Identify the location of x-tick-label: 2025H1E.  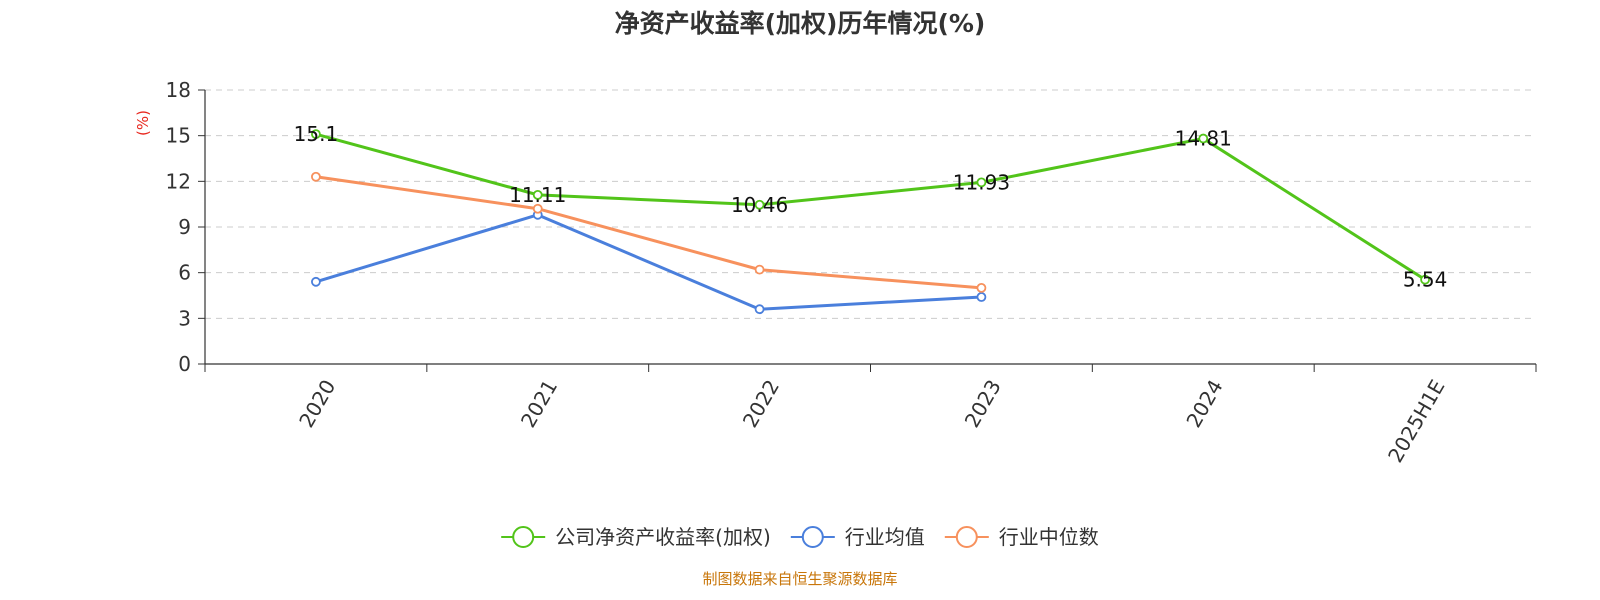
(1416, 421).